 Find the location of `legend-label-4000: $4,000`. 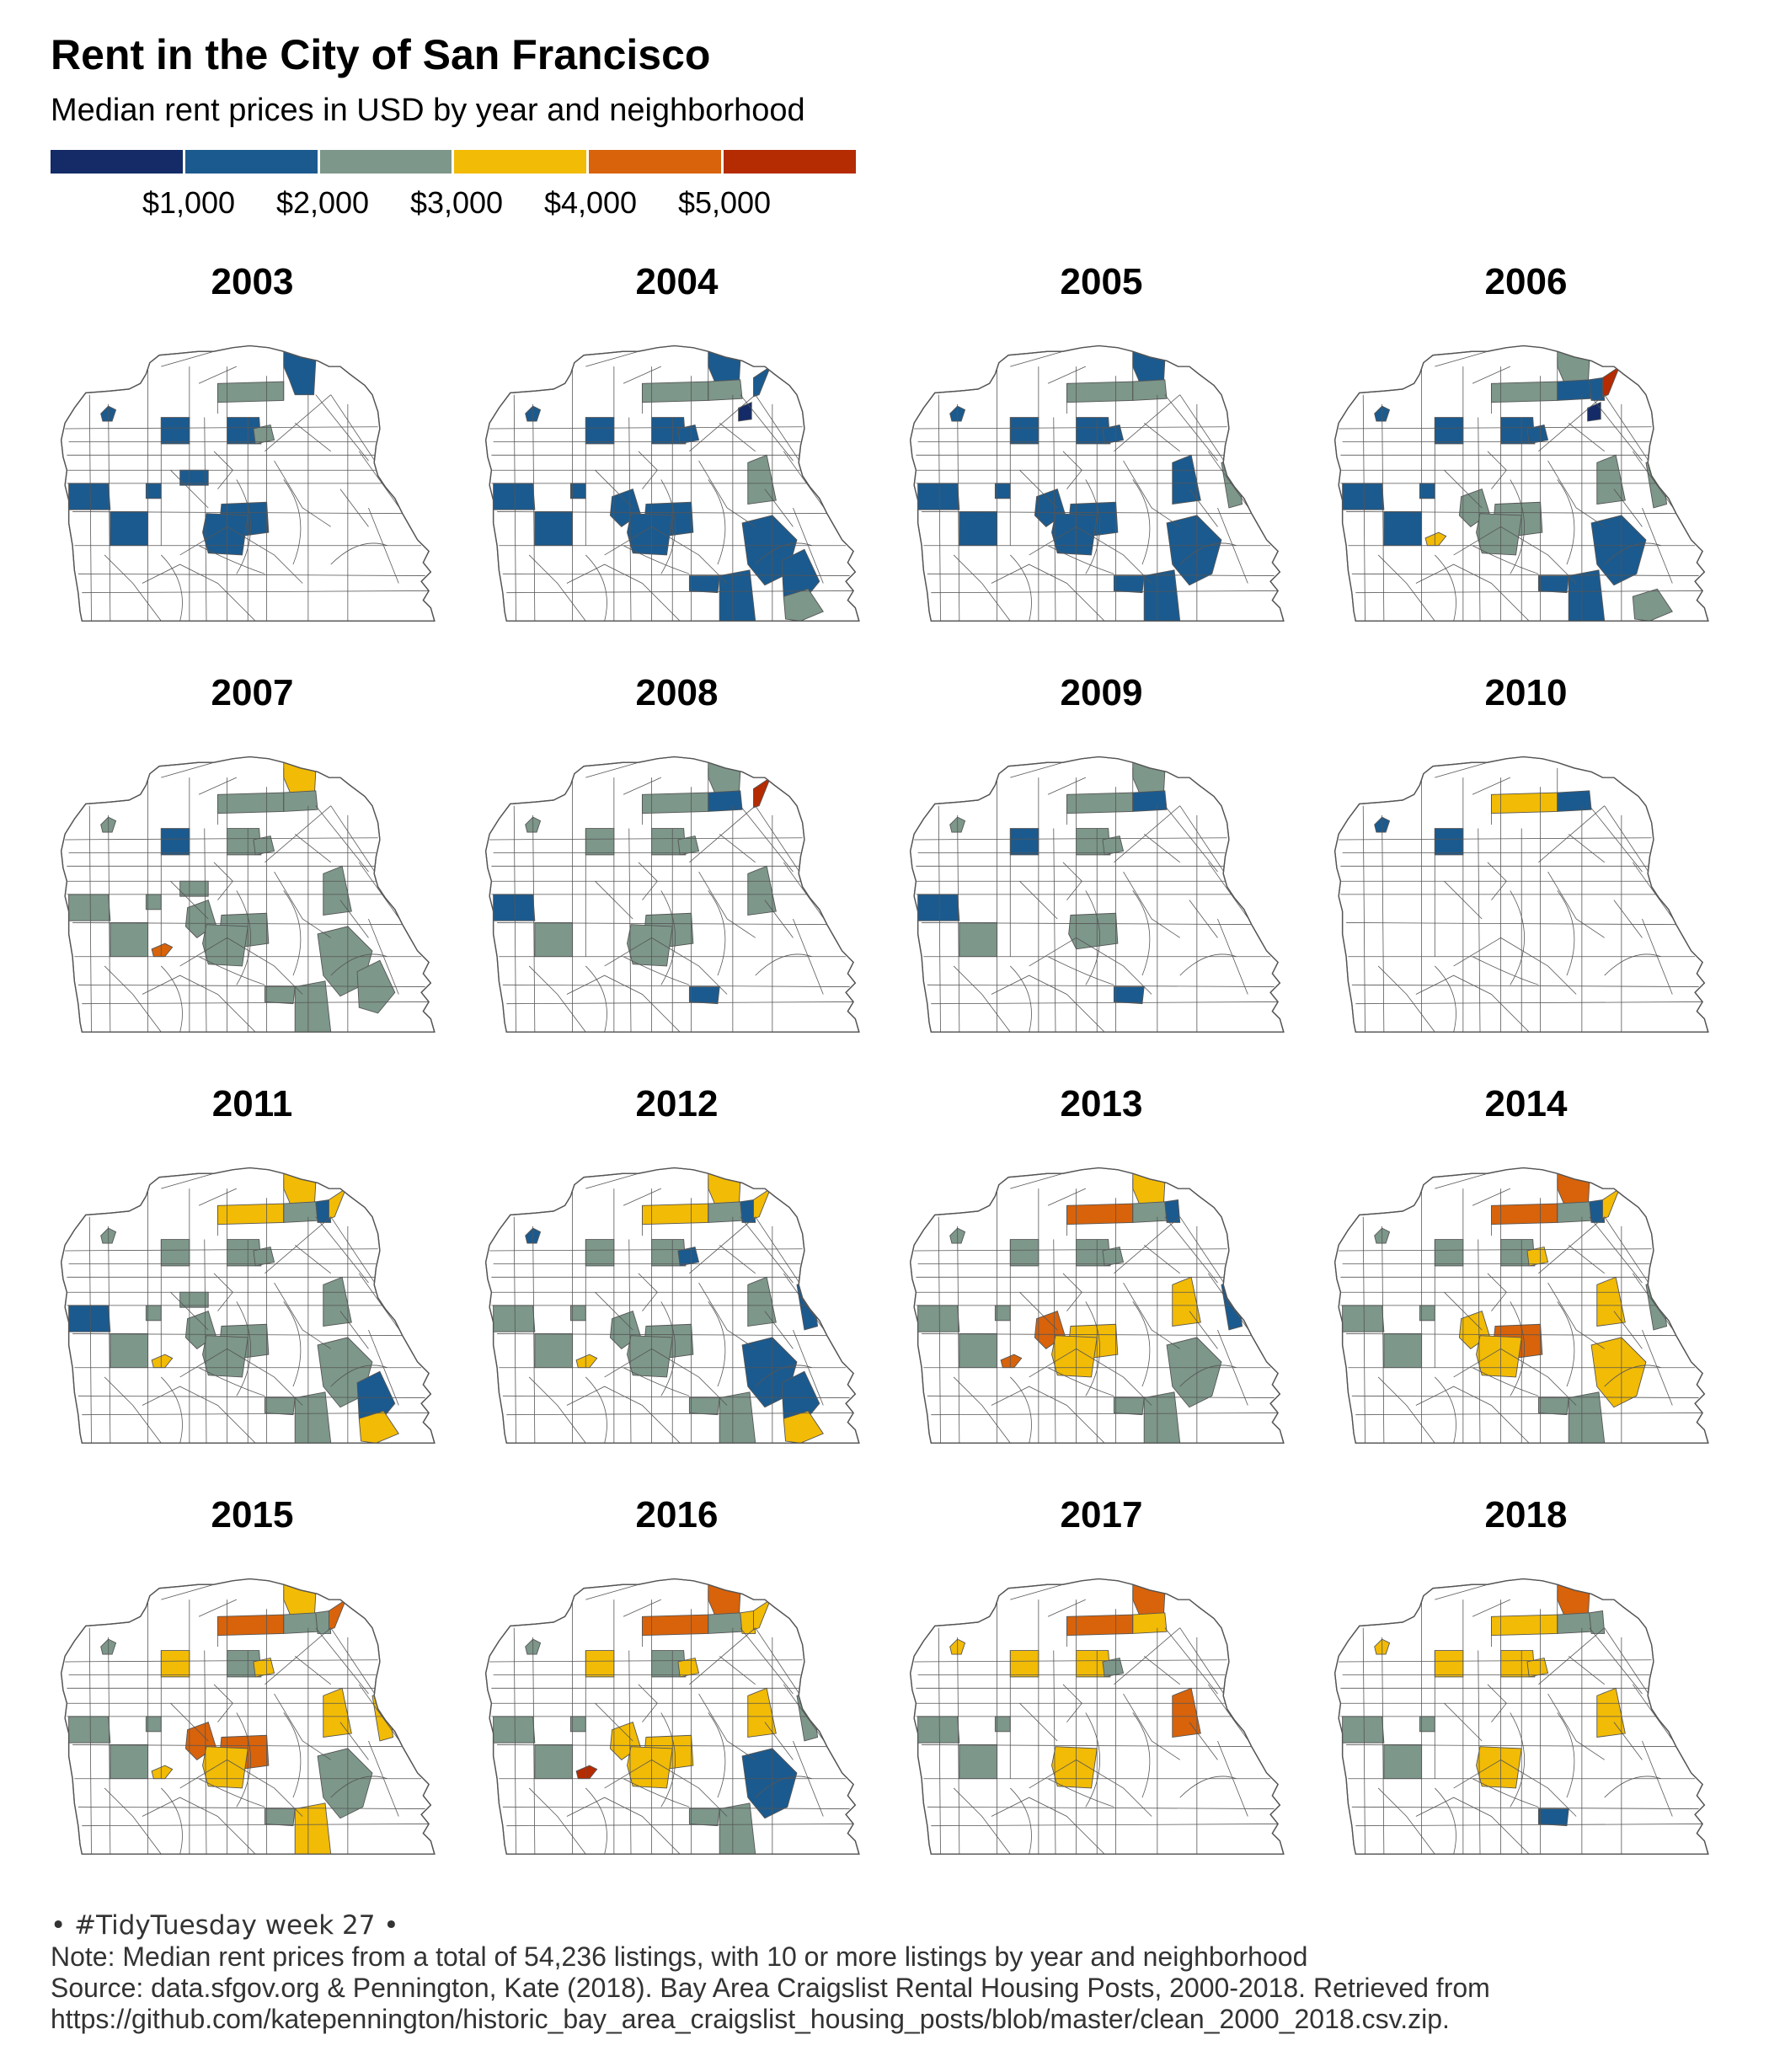

legend-label-4000: $4,000 is located at coordinates (590, 202).